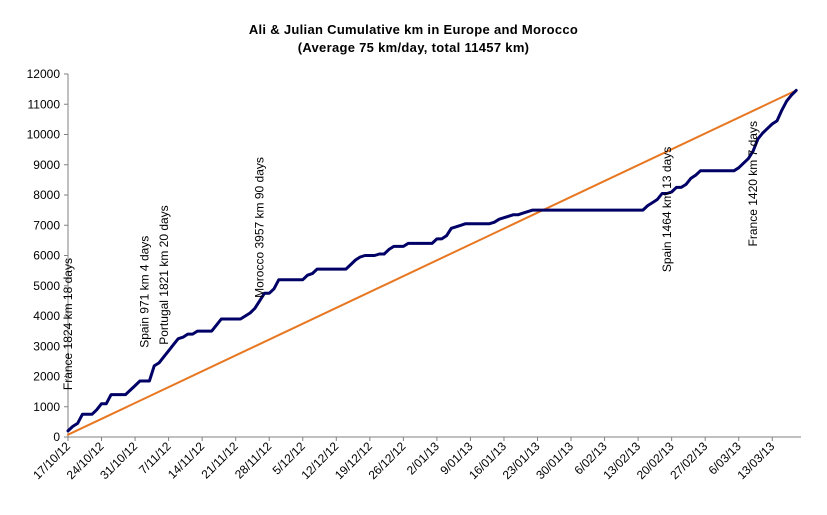 The width and height of the screenshot is (827, 515). What do you see at coordinates (44, 135) in the screenshot?
I see `y-tick-label: 10000` at bounding box center [44, 135].